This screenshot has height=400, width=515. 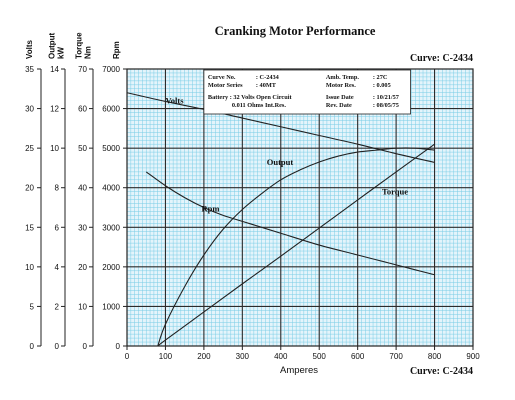 I want to click on volts-tick-label: 5, so click(x=32, y=306).